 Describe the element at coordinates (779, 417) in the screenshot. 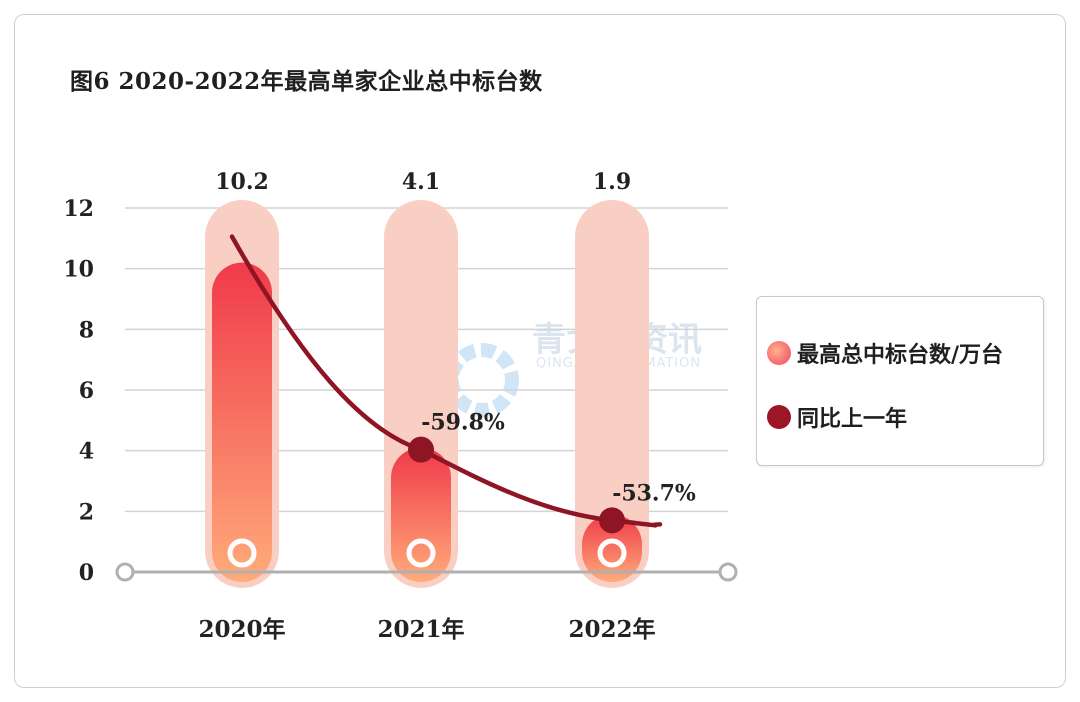

I see `legend-line-swatch` at that location.